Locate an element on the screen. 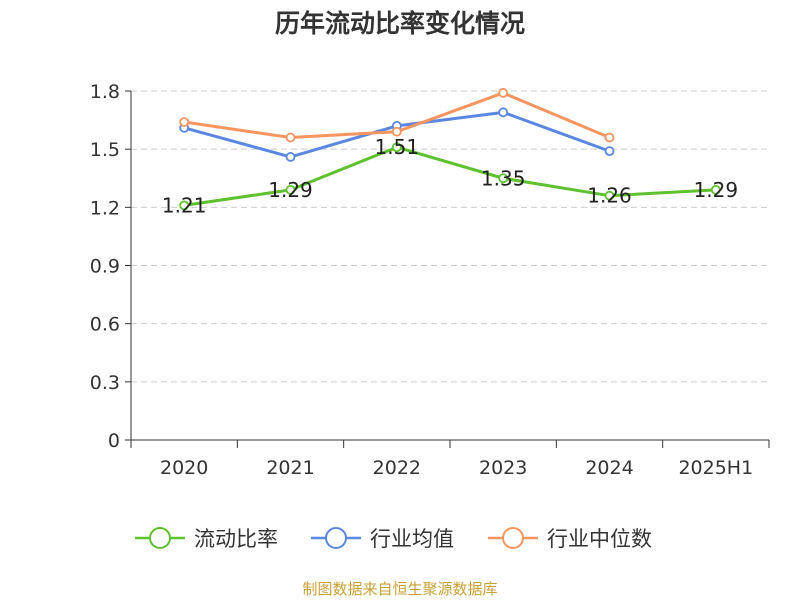  y-tick-label: 0.9 is located at coordinates (105, 267).